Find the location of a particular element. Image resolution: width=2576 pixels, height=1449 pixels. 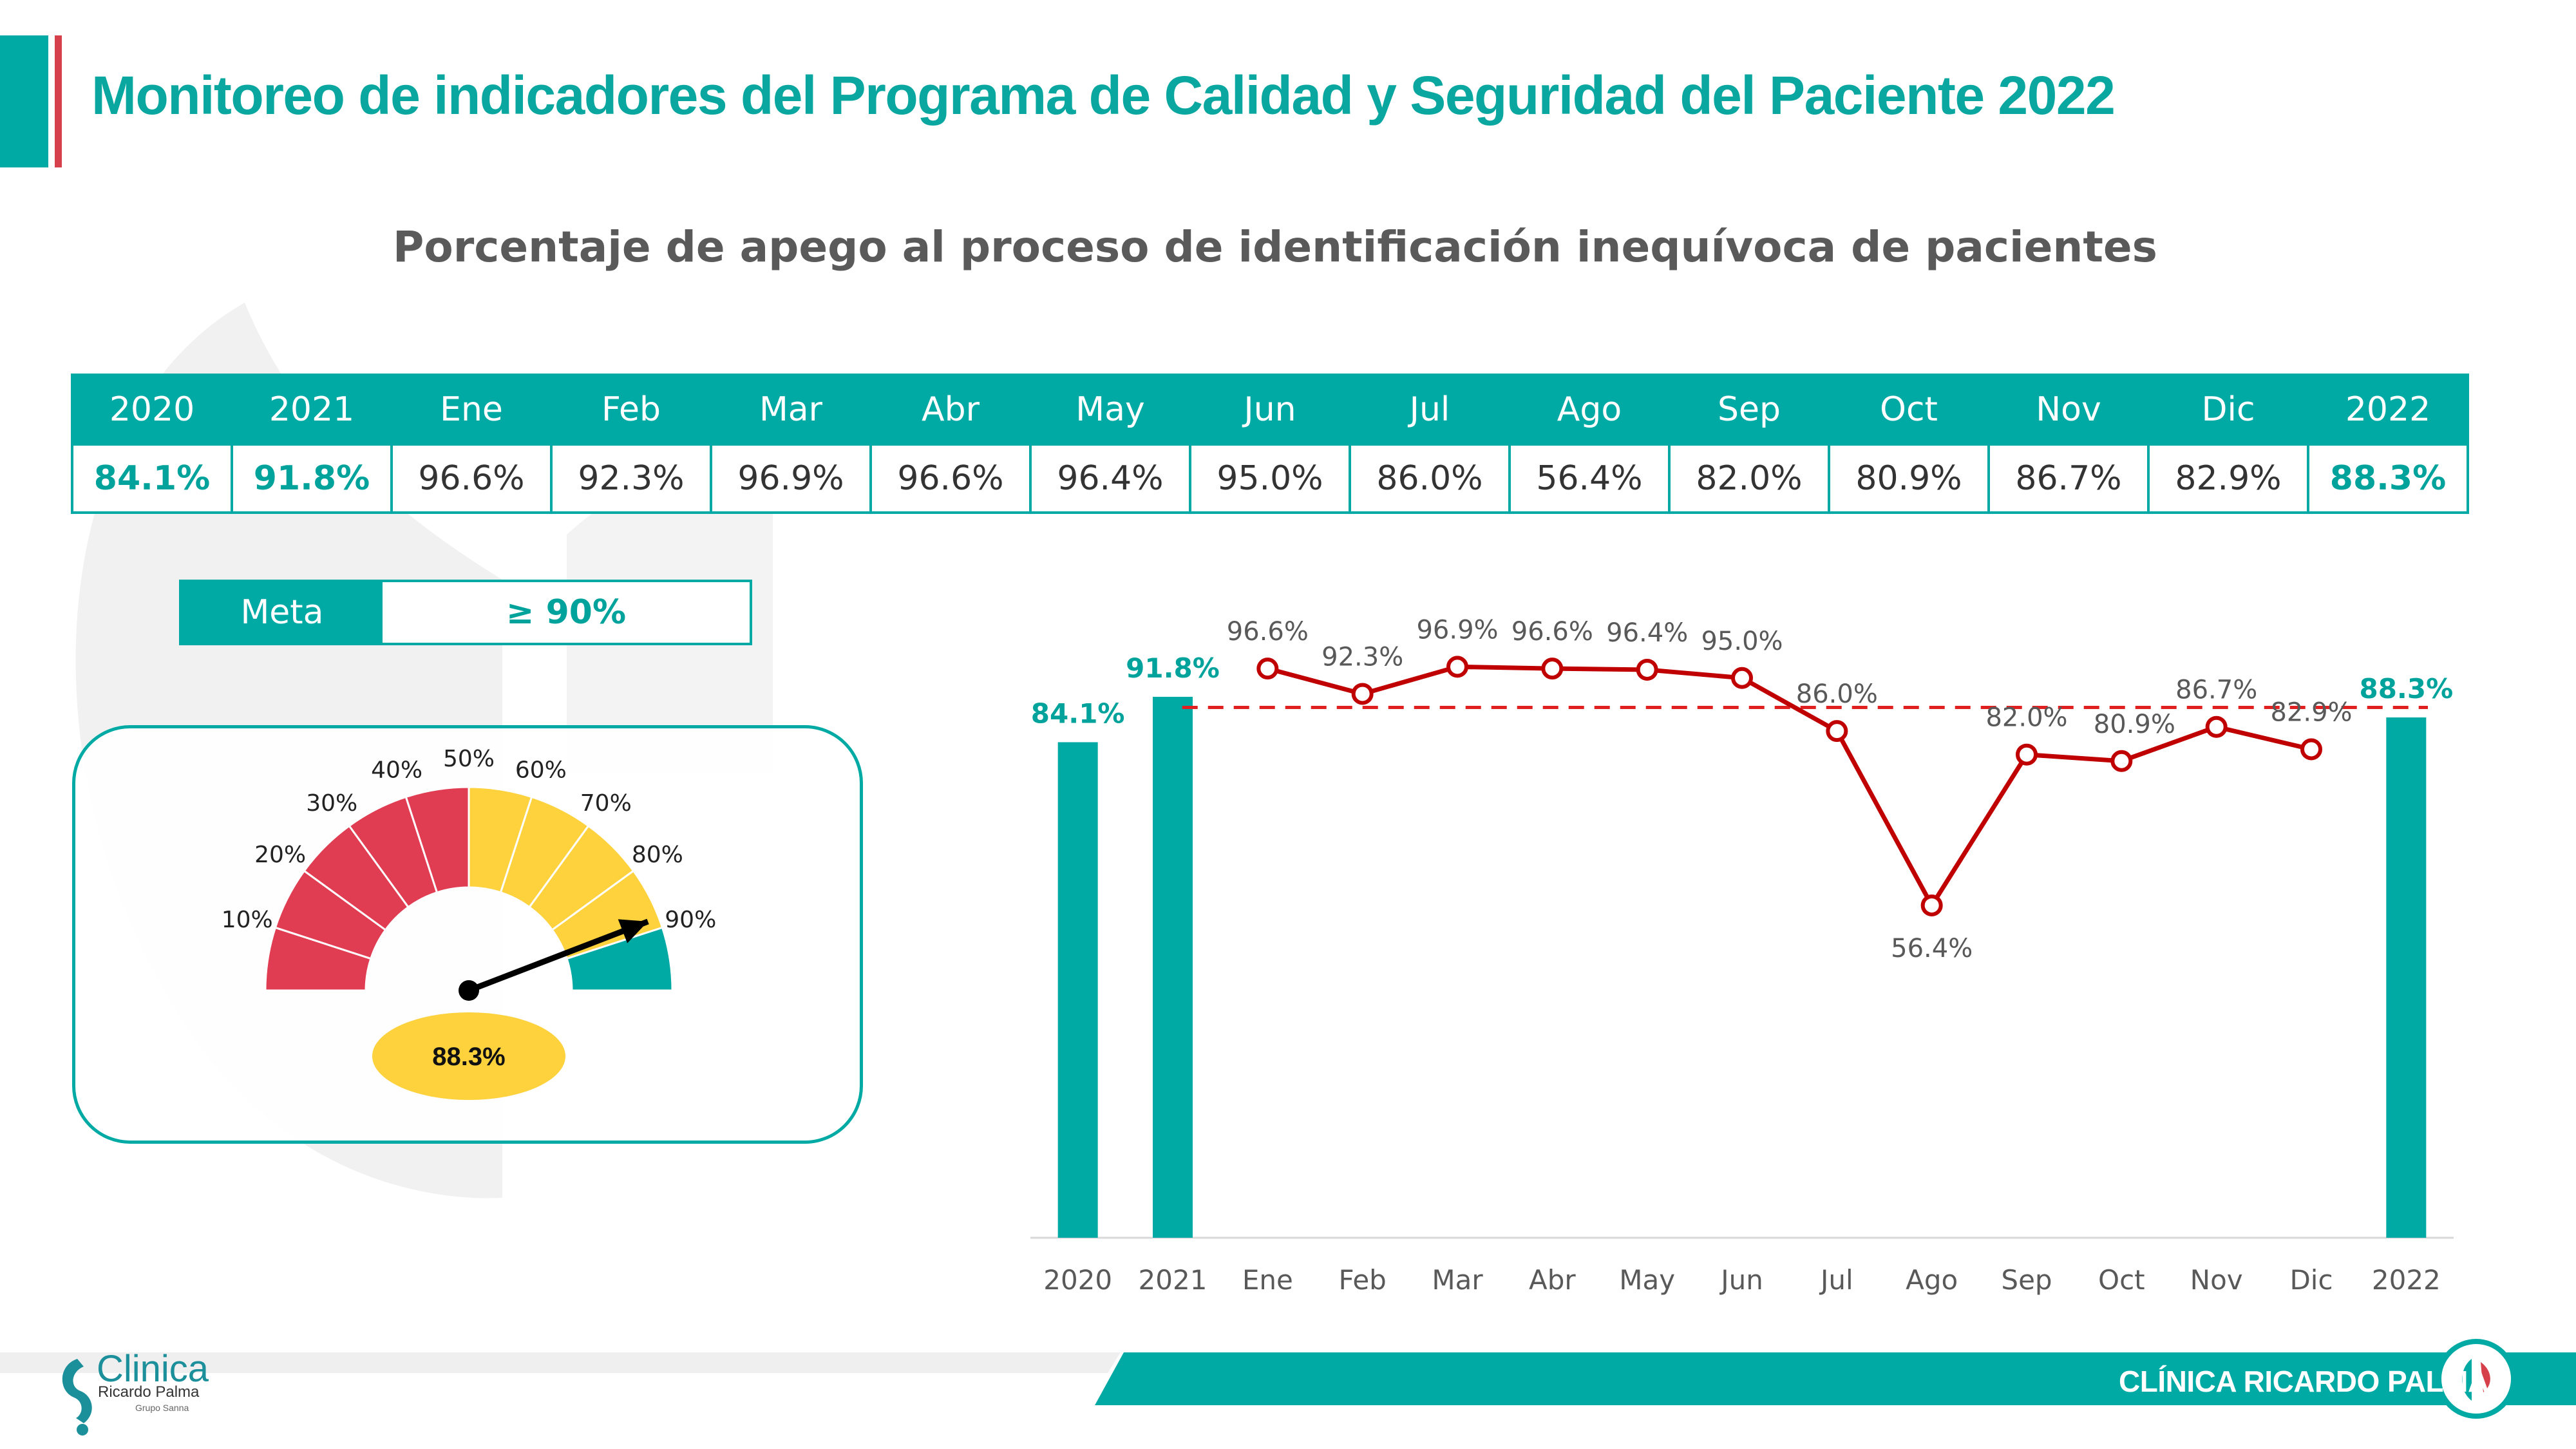

gauge-tick-label: 60% is located at coordinates (541, 771).